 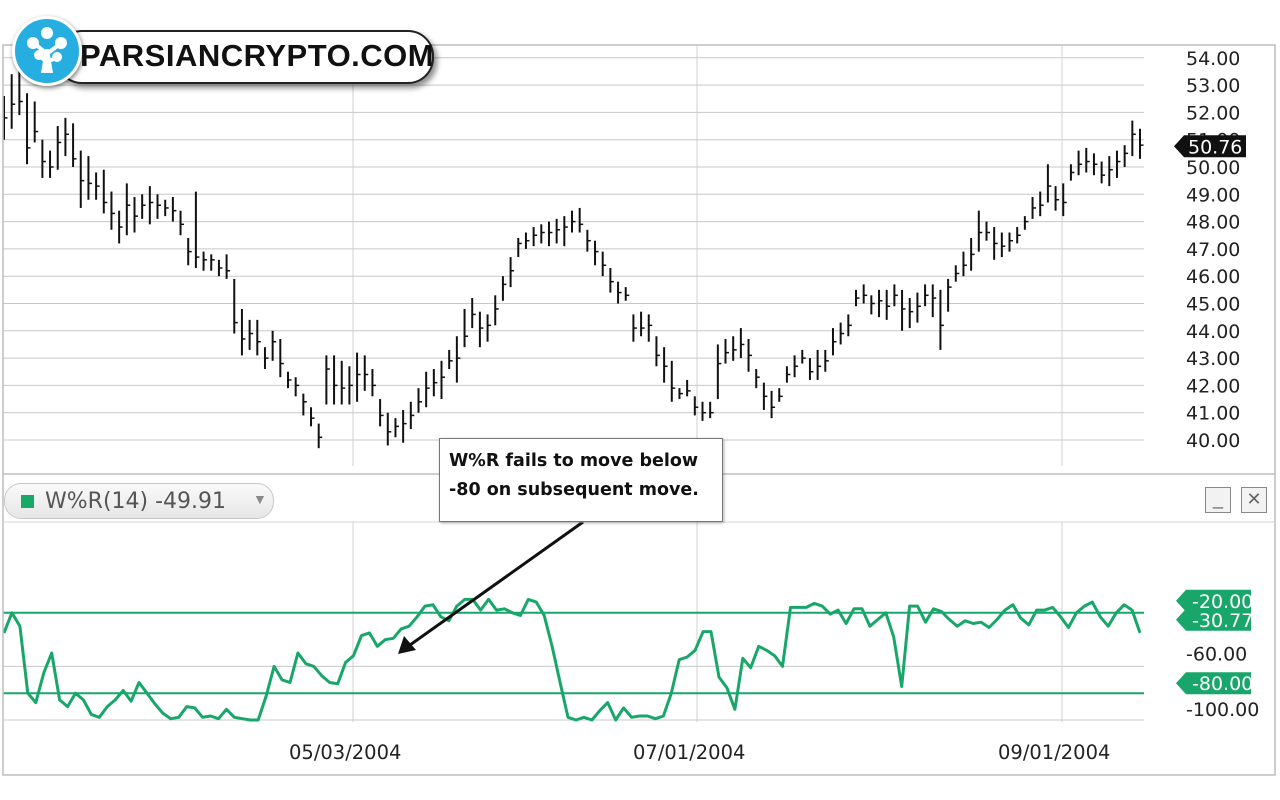 What do you see at coordinates (1213, 250) in the screenshot?
I see `price-tick-label: 47.00` at bounding box center [1213, 250].